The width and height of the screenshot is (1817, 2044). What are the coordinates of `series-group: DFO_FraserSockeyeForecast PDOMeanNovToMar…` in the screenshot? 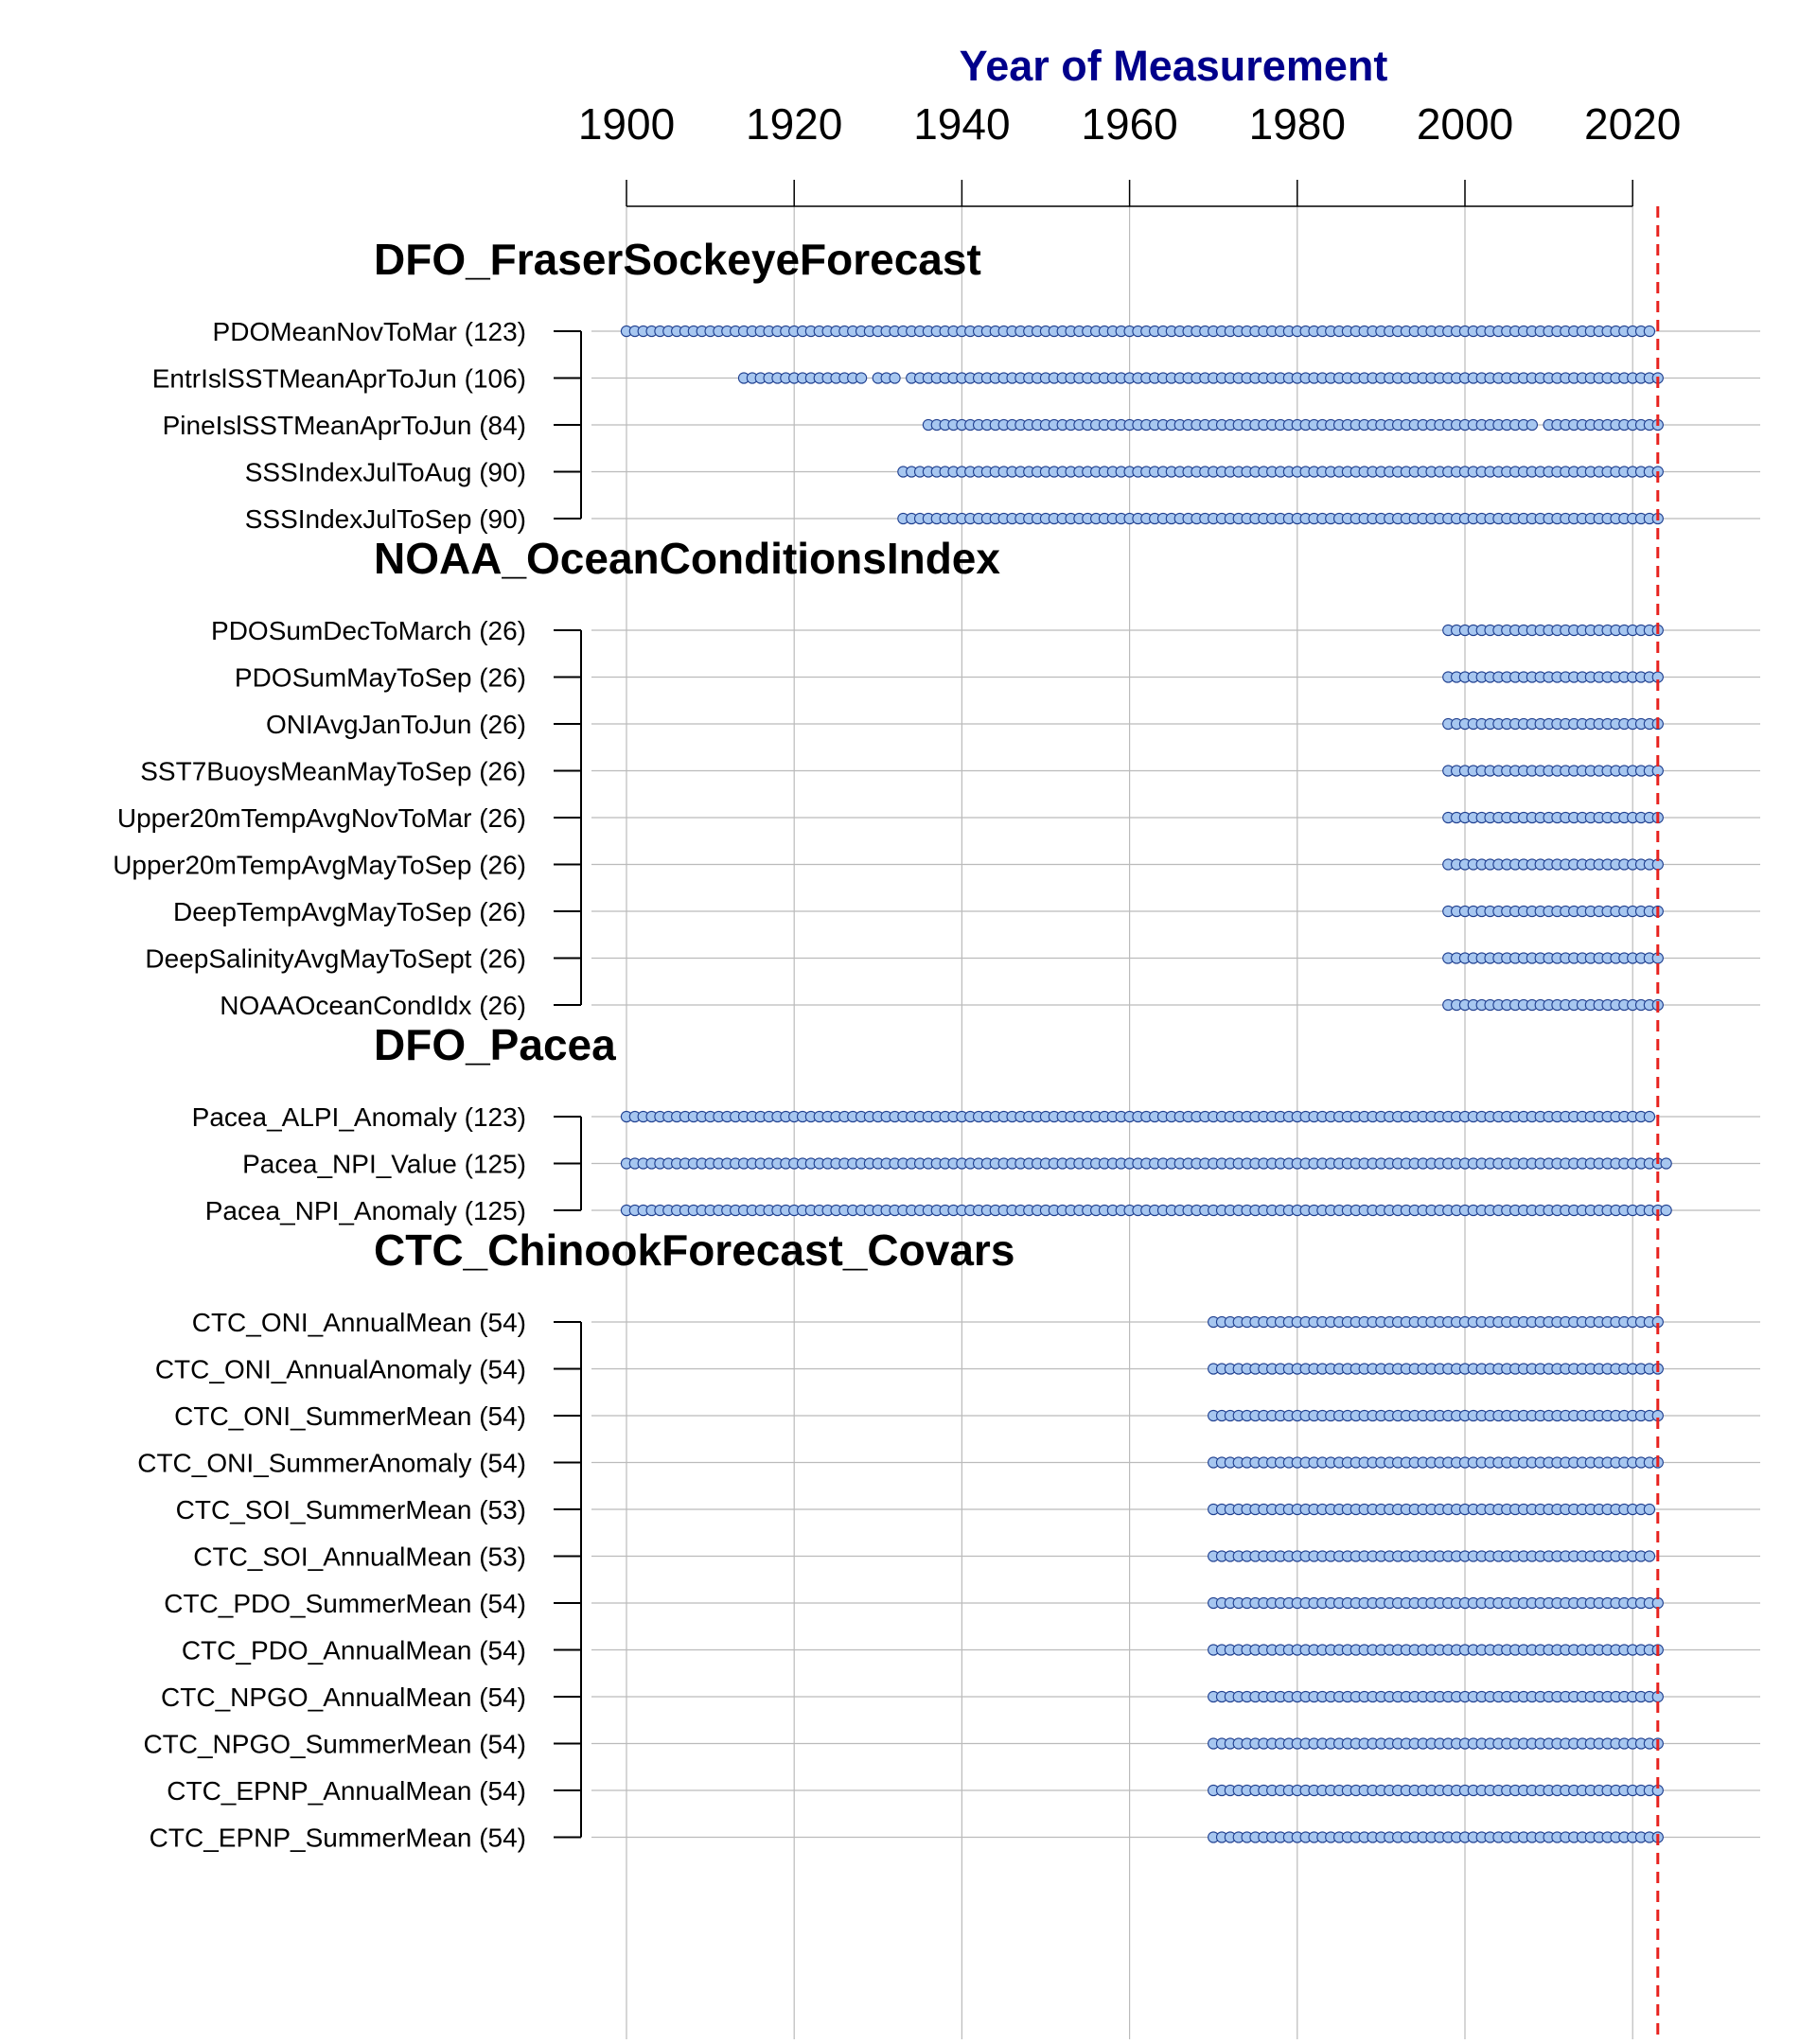 It's located at (956, 384).